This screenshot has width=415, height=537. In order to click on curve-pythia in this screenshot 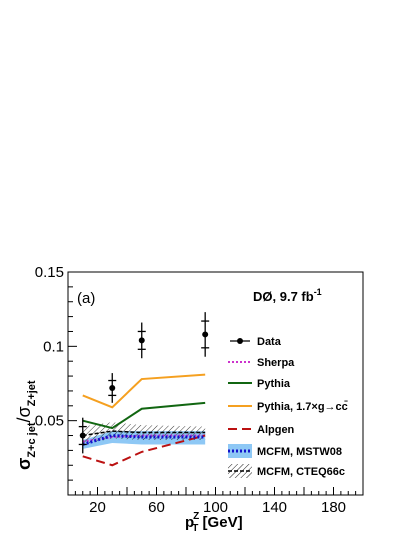, I will do `click(144, 415)`.